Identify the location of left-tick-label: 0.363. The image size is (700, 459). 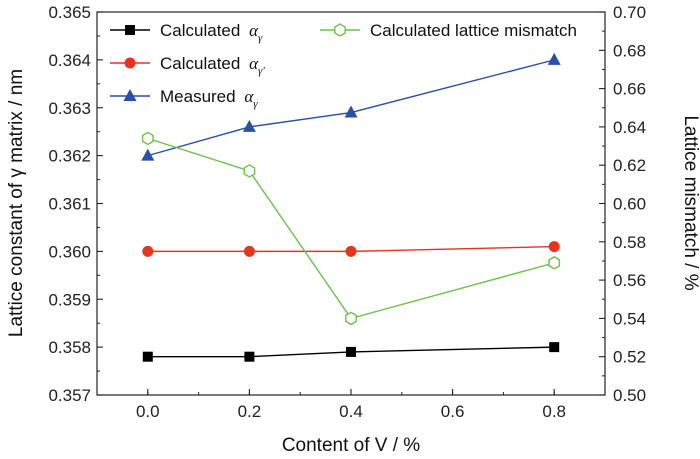
(69, 108).